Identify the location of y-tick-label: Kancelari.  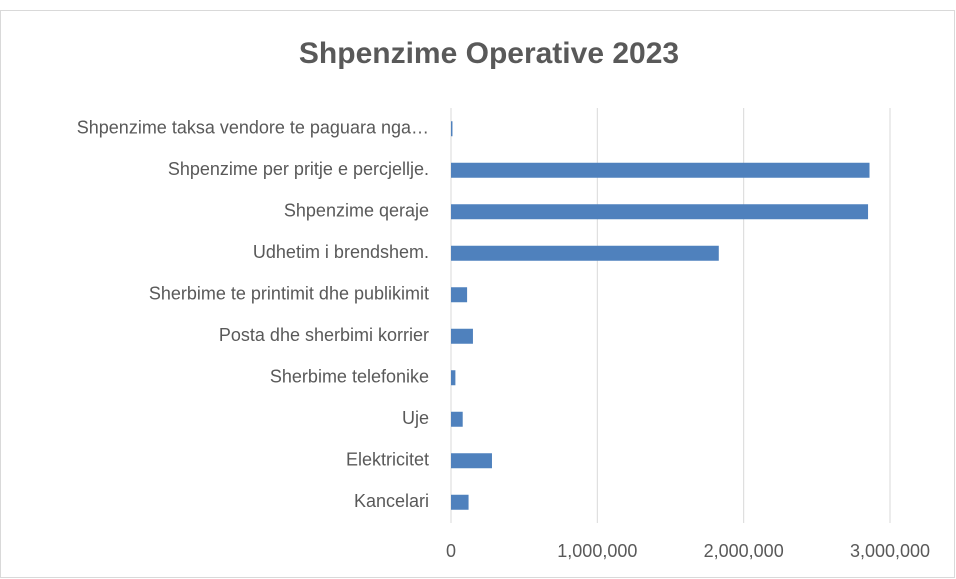
(391, 501).